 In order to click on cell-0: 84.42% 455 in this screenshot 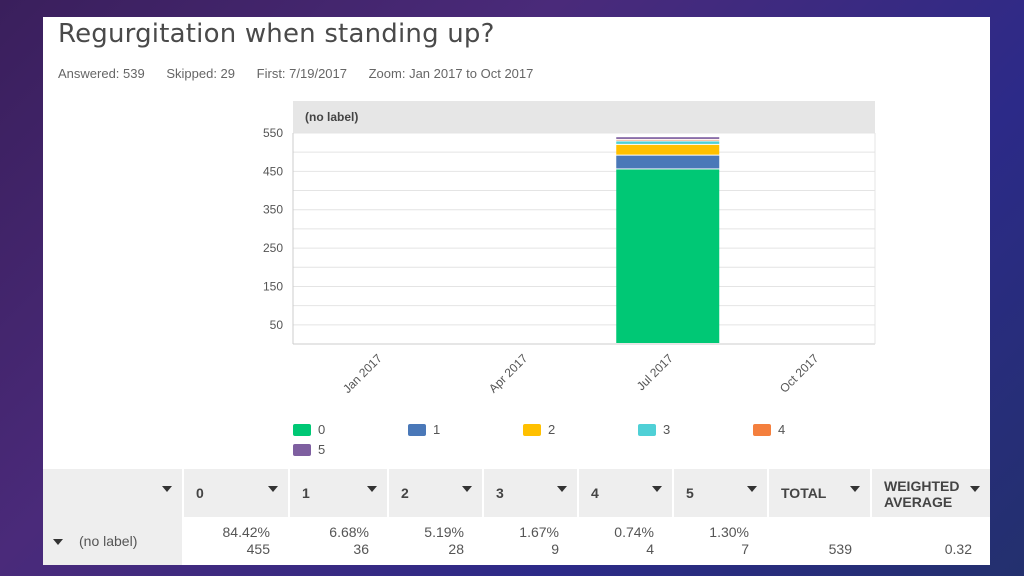, I will do `click(235, 541)`.